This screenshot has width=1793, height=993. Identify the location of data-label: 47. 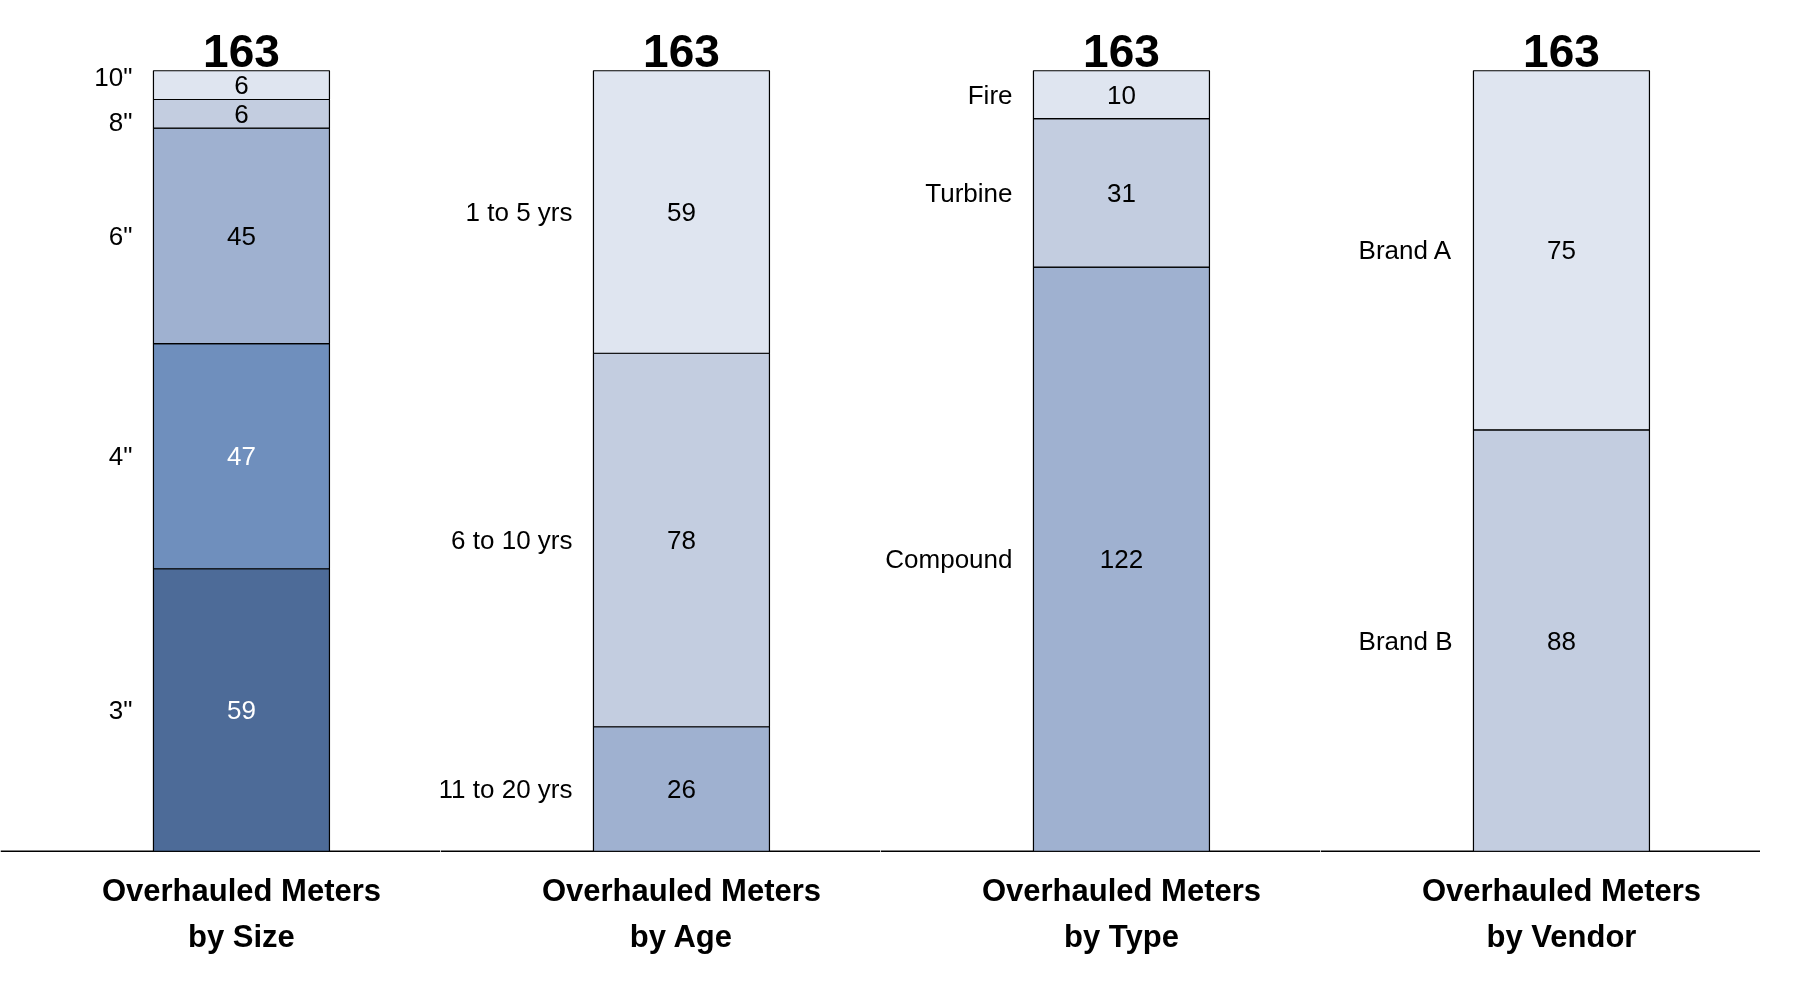
(241, 456).